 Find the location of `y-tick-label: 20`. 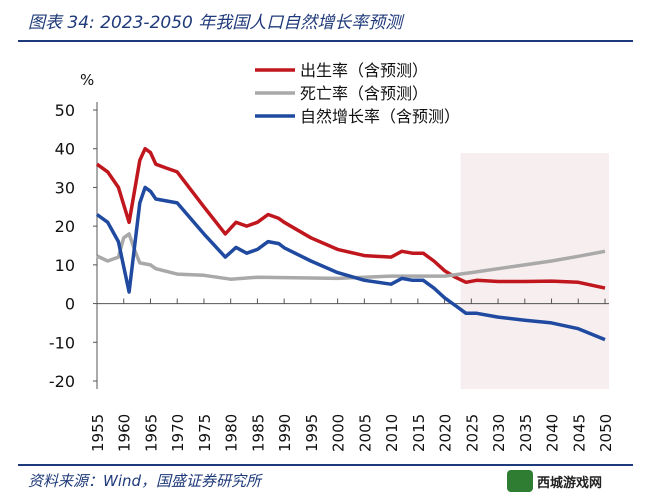

y-tick-label: 20 is located at coordinates (65, 226).